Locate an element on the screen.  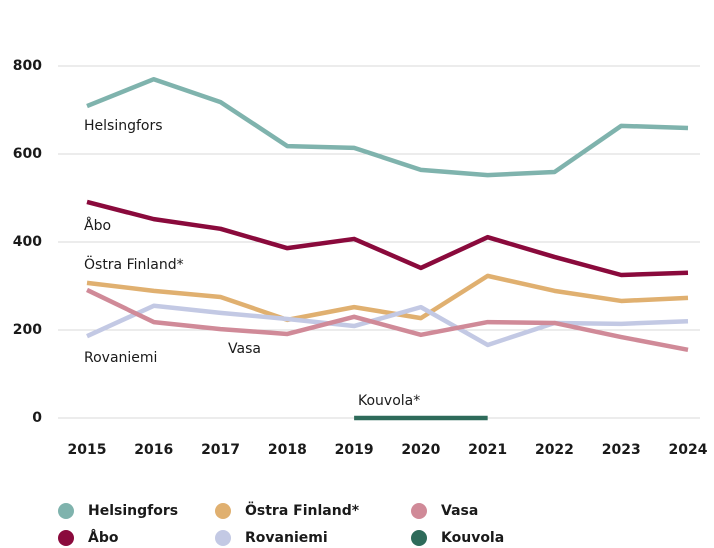
x-tick-label: 2022 is located at coordinates (554, 450).